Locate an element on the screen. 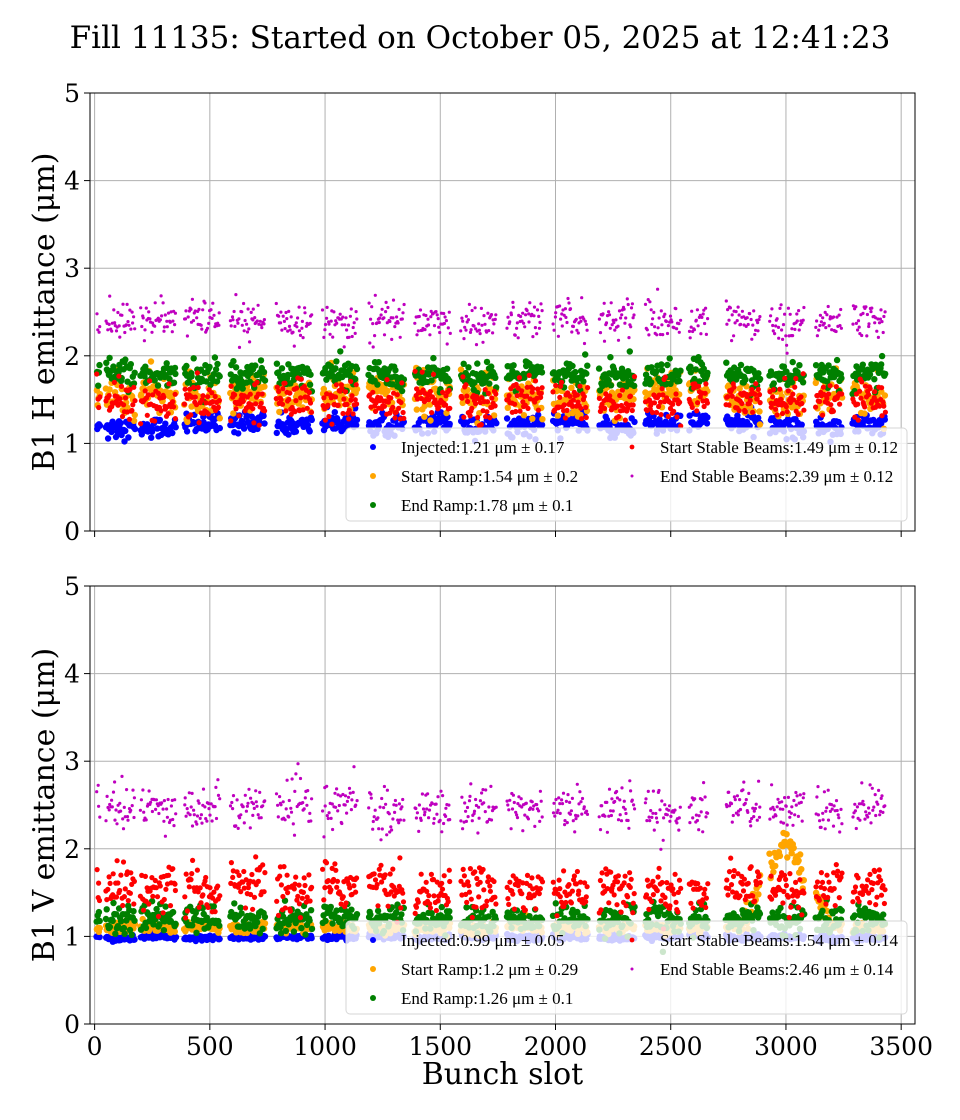 Image resolution: width=960 pixels, height=1120 pixels. legend-marker is located at coordinates (373, 447).